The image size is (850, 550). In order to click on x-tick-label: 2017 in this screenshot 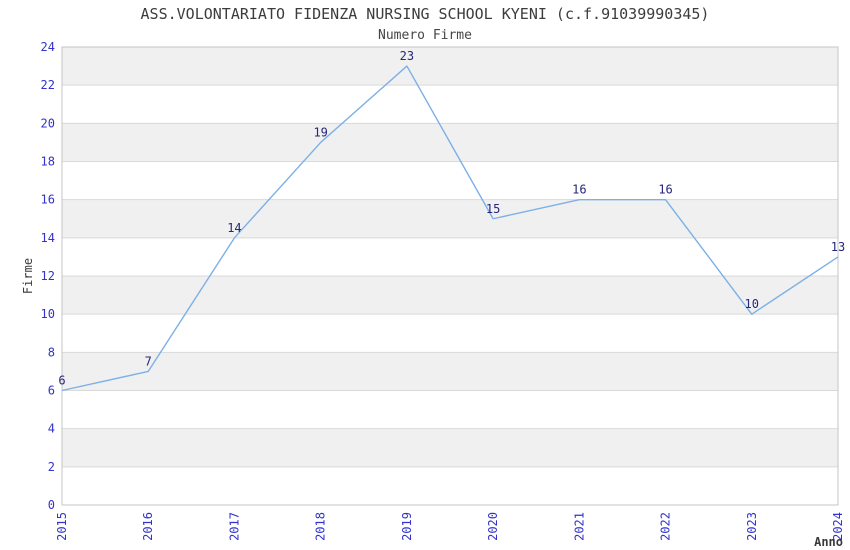, I will do `click(234, 526)`.